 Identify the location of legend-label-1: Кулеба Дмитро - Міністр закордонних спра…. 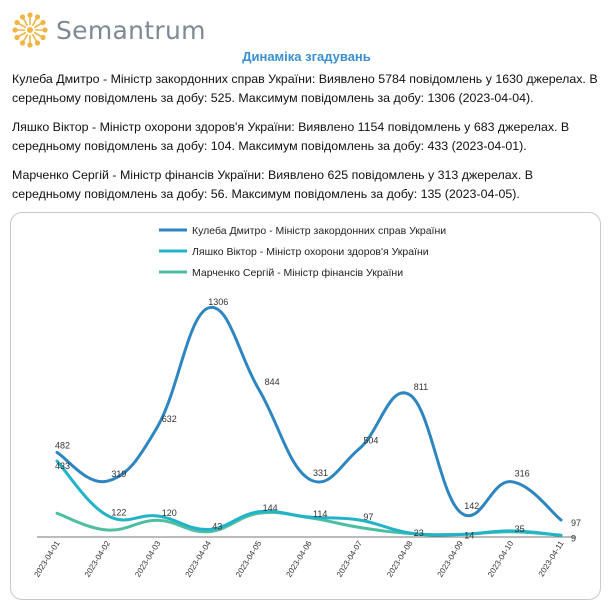
(319, 231).